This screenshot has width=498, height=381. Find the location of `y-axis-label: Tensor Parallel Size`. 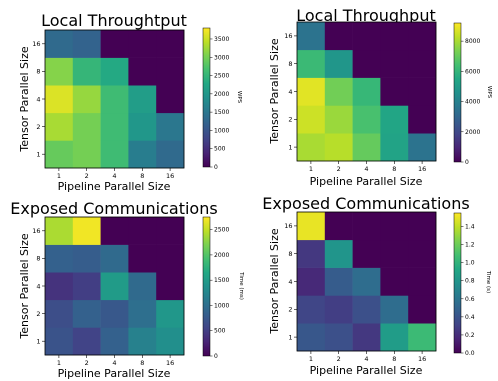

y-axis-label: Tensor Parallel Size is located at coordinates (24, 99).